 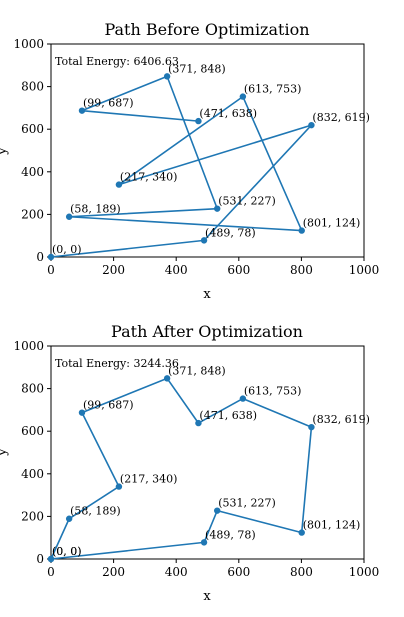 What do you see at coordinates (206, 29) in the screenshot?
I see `chart-title: Path Before Optimization` at bounding box center [206, 29].